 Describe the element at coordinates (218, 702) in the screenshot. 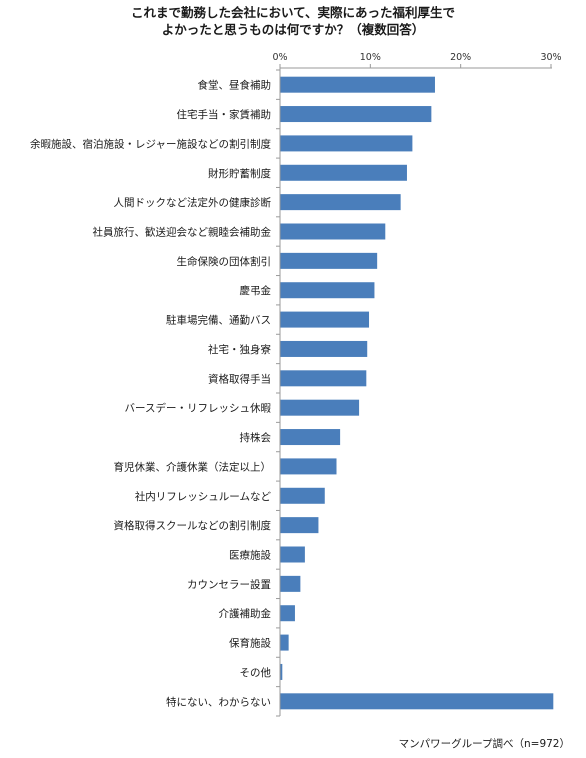

I see `category-label: 特にない、わからない` at that location.